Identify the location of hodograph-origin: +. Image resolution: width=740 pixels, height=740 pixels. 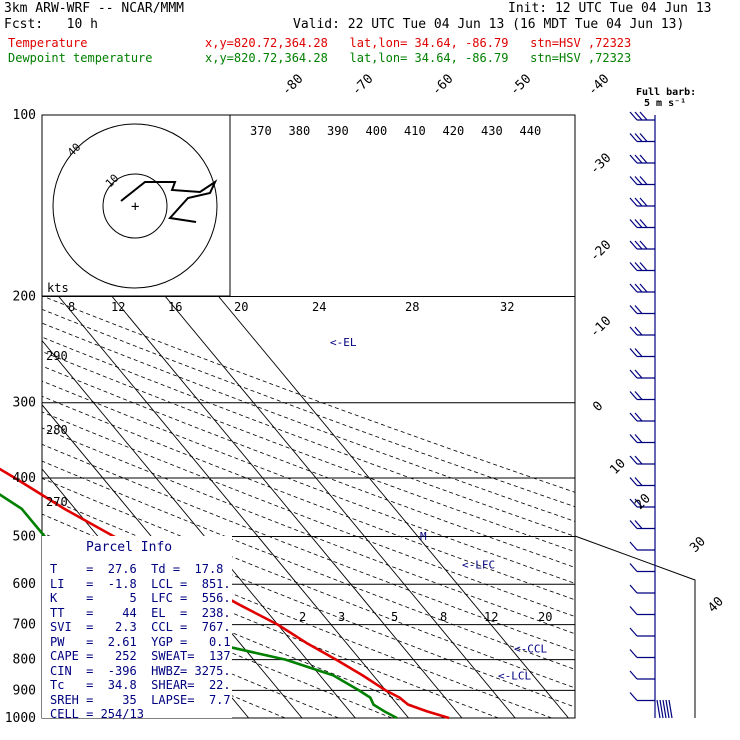
(135, 207).